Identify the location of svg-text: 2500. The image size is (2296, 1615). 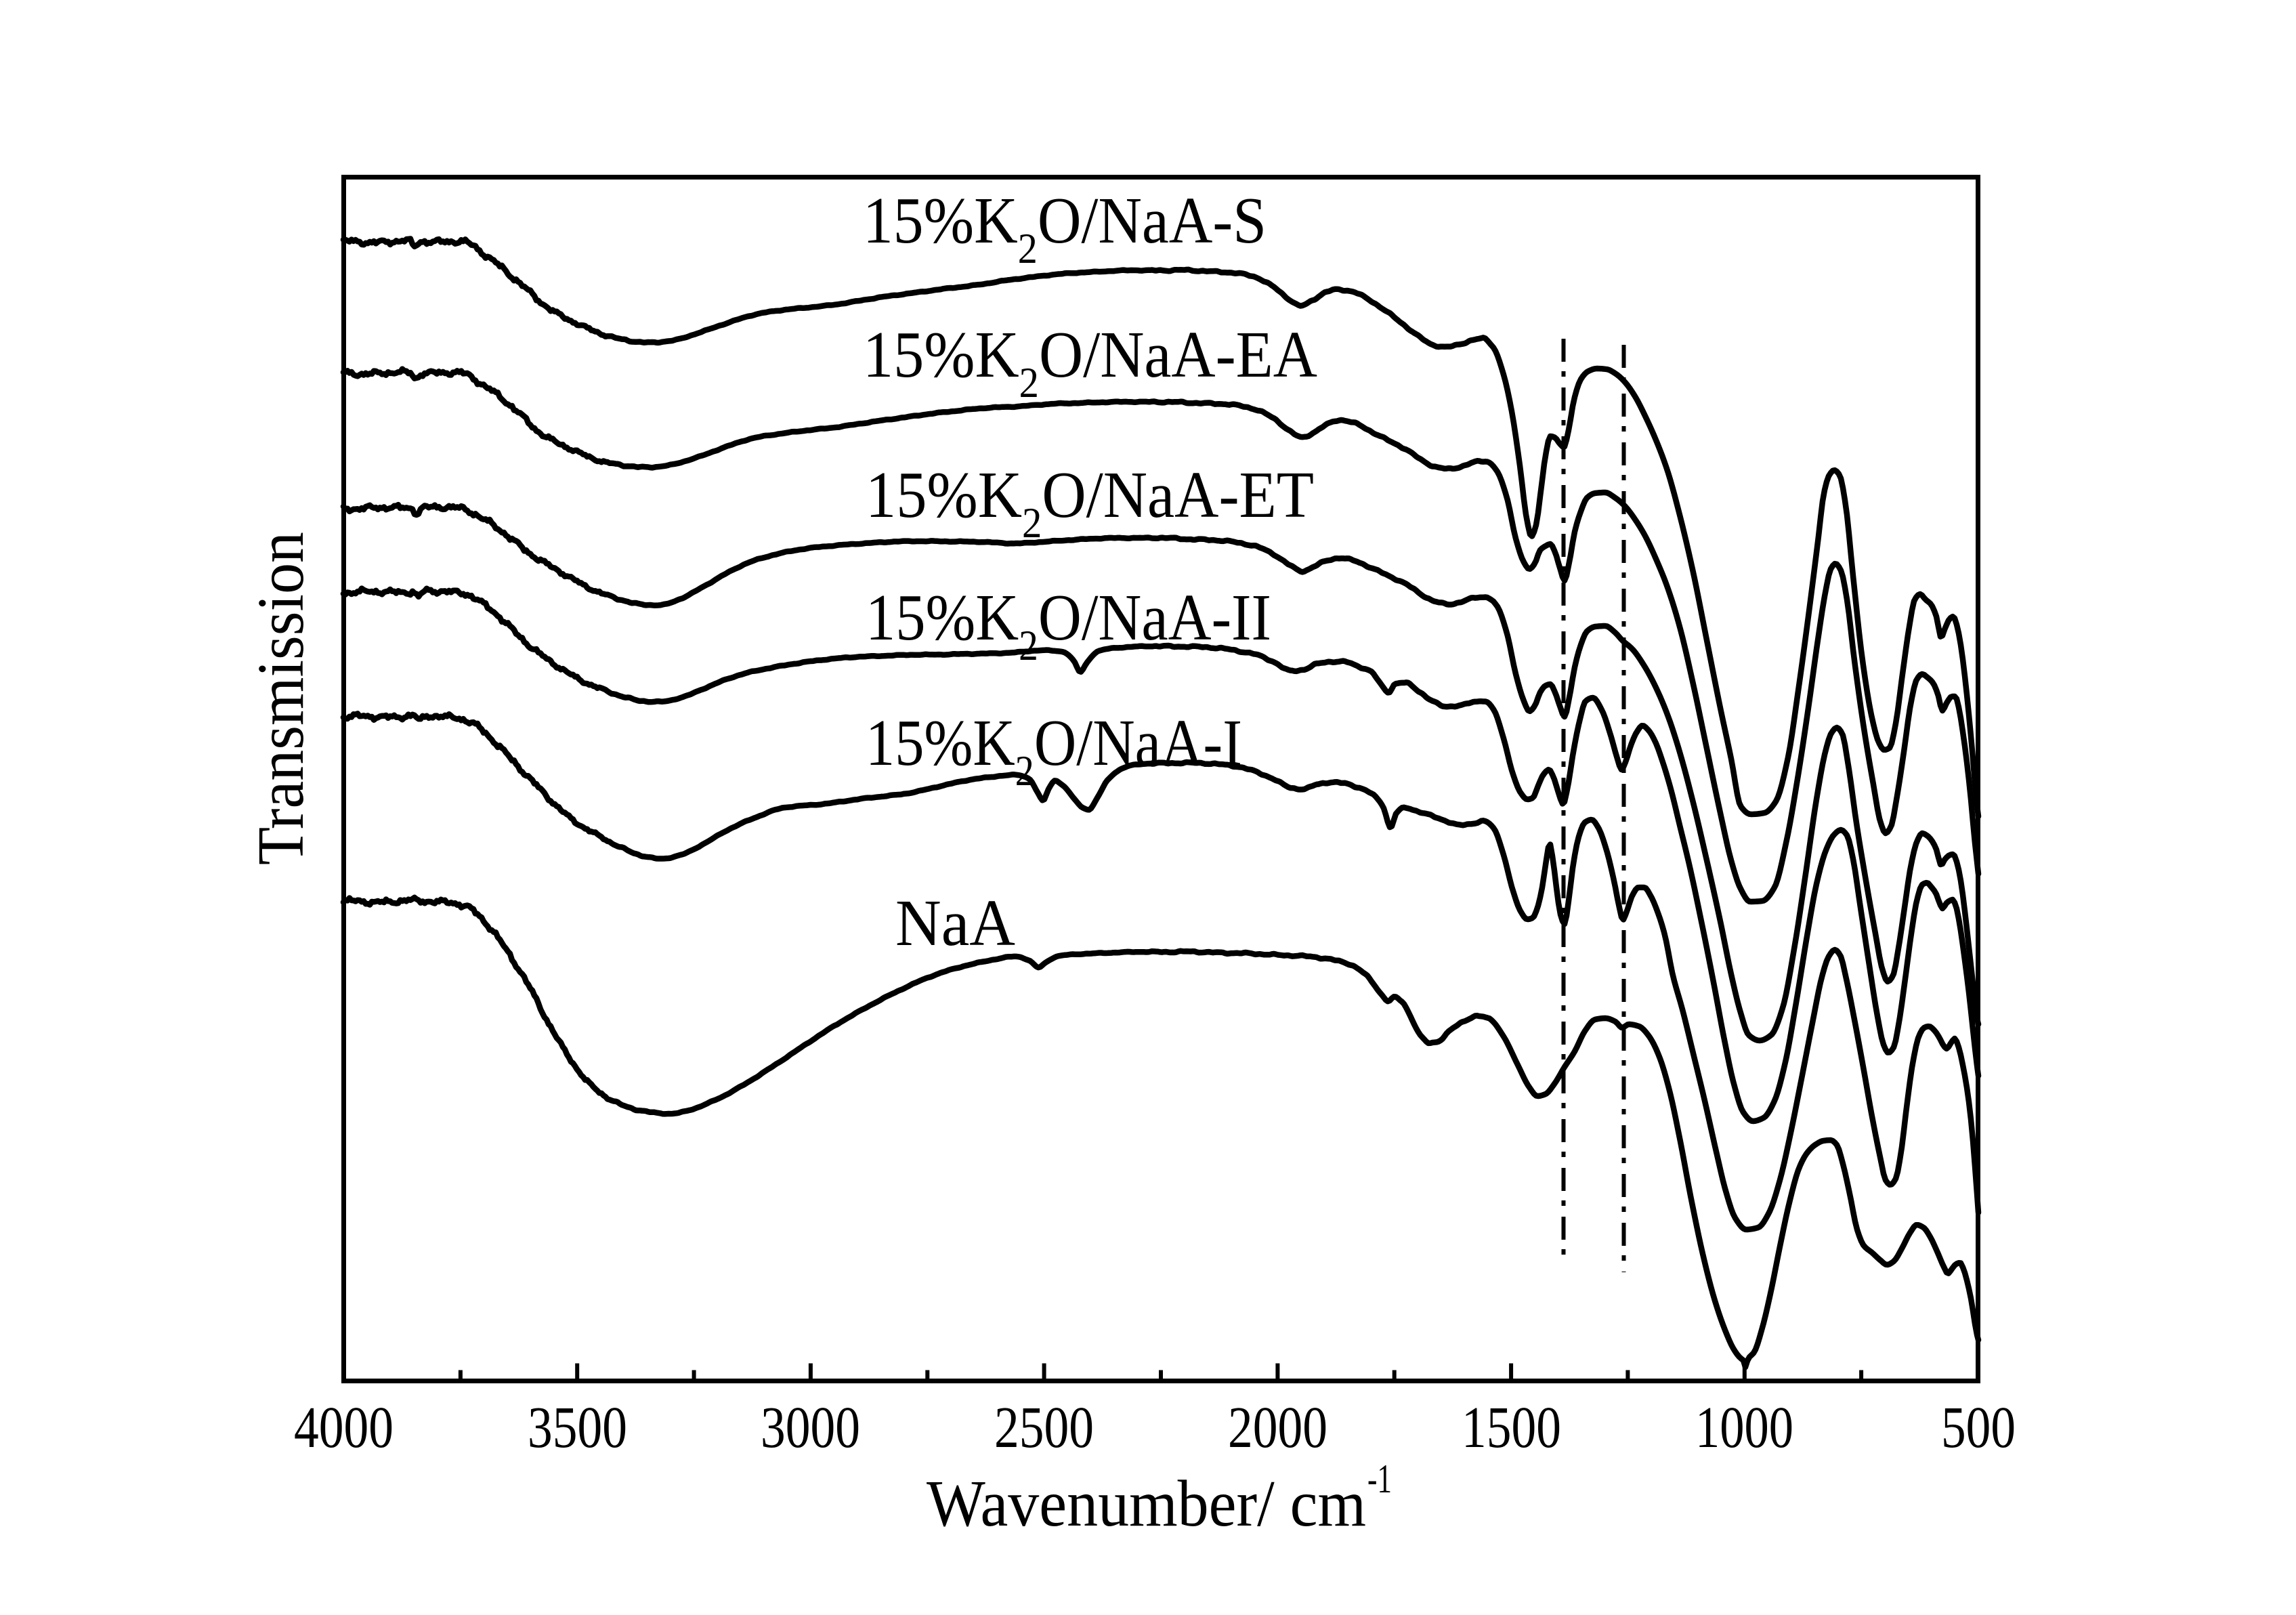
(1044, 1427).